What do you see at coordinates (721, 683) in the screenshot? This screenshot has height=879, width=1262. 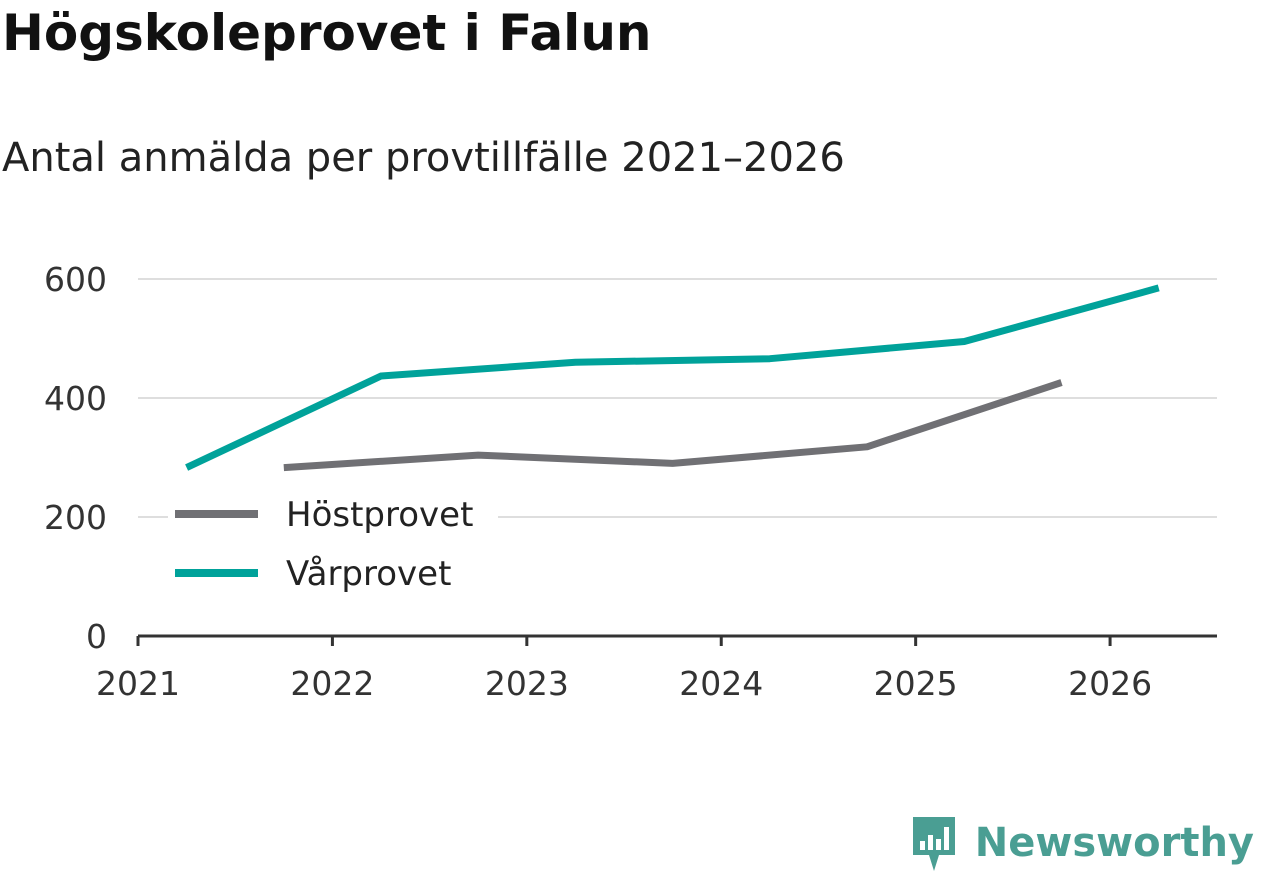 I see `x-tick-label: 2024` at bounding box center [721, 683].